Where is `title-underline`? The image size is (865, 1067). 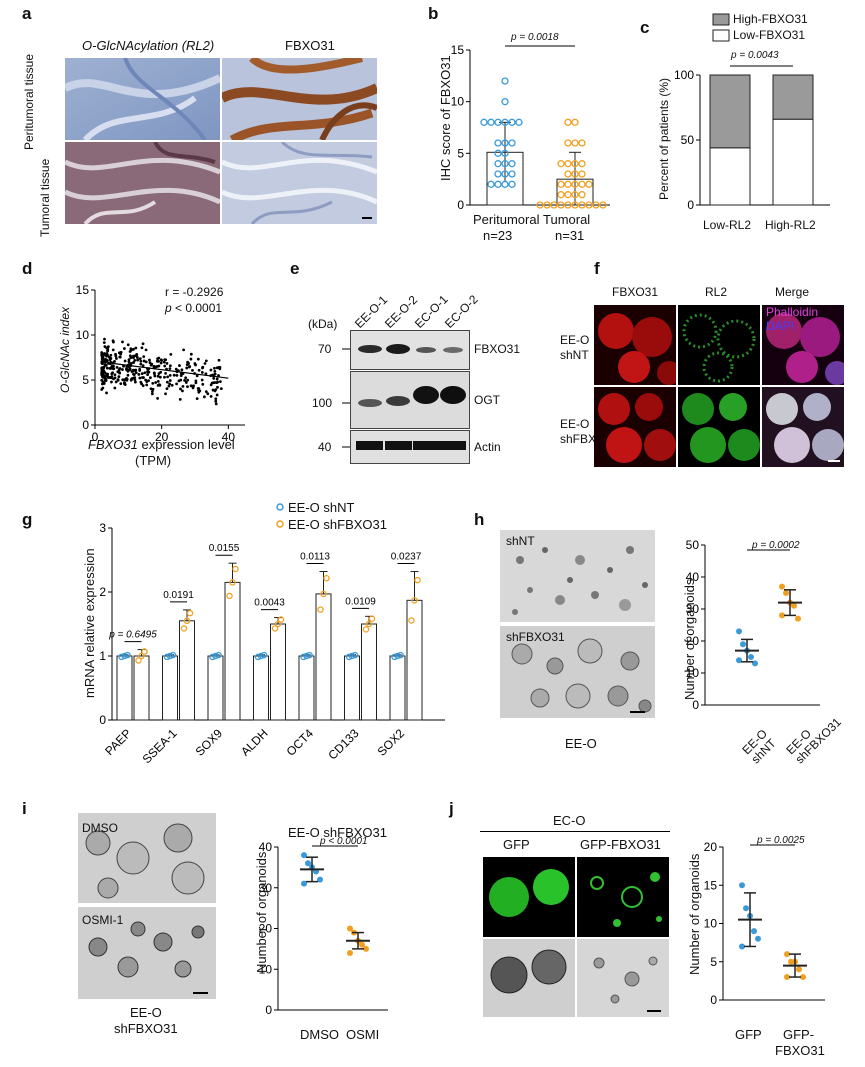
title-underline is located at coordinates (575, 831).